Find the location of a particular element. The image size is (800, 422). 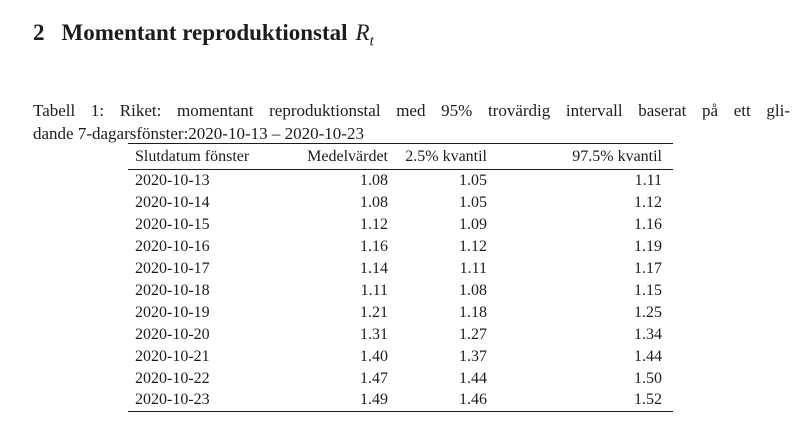

section-heading: 2 Momentant reproduktionstal Rt is located at coordinates (203, 35).